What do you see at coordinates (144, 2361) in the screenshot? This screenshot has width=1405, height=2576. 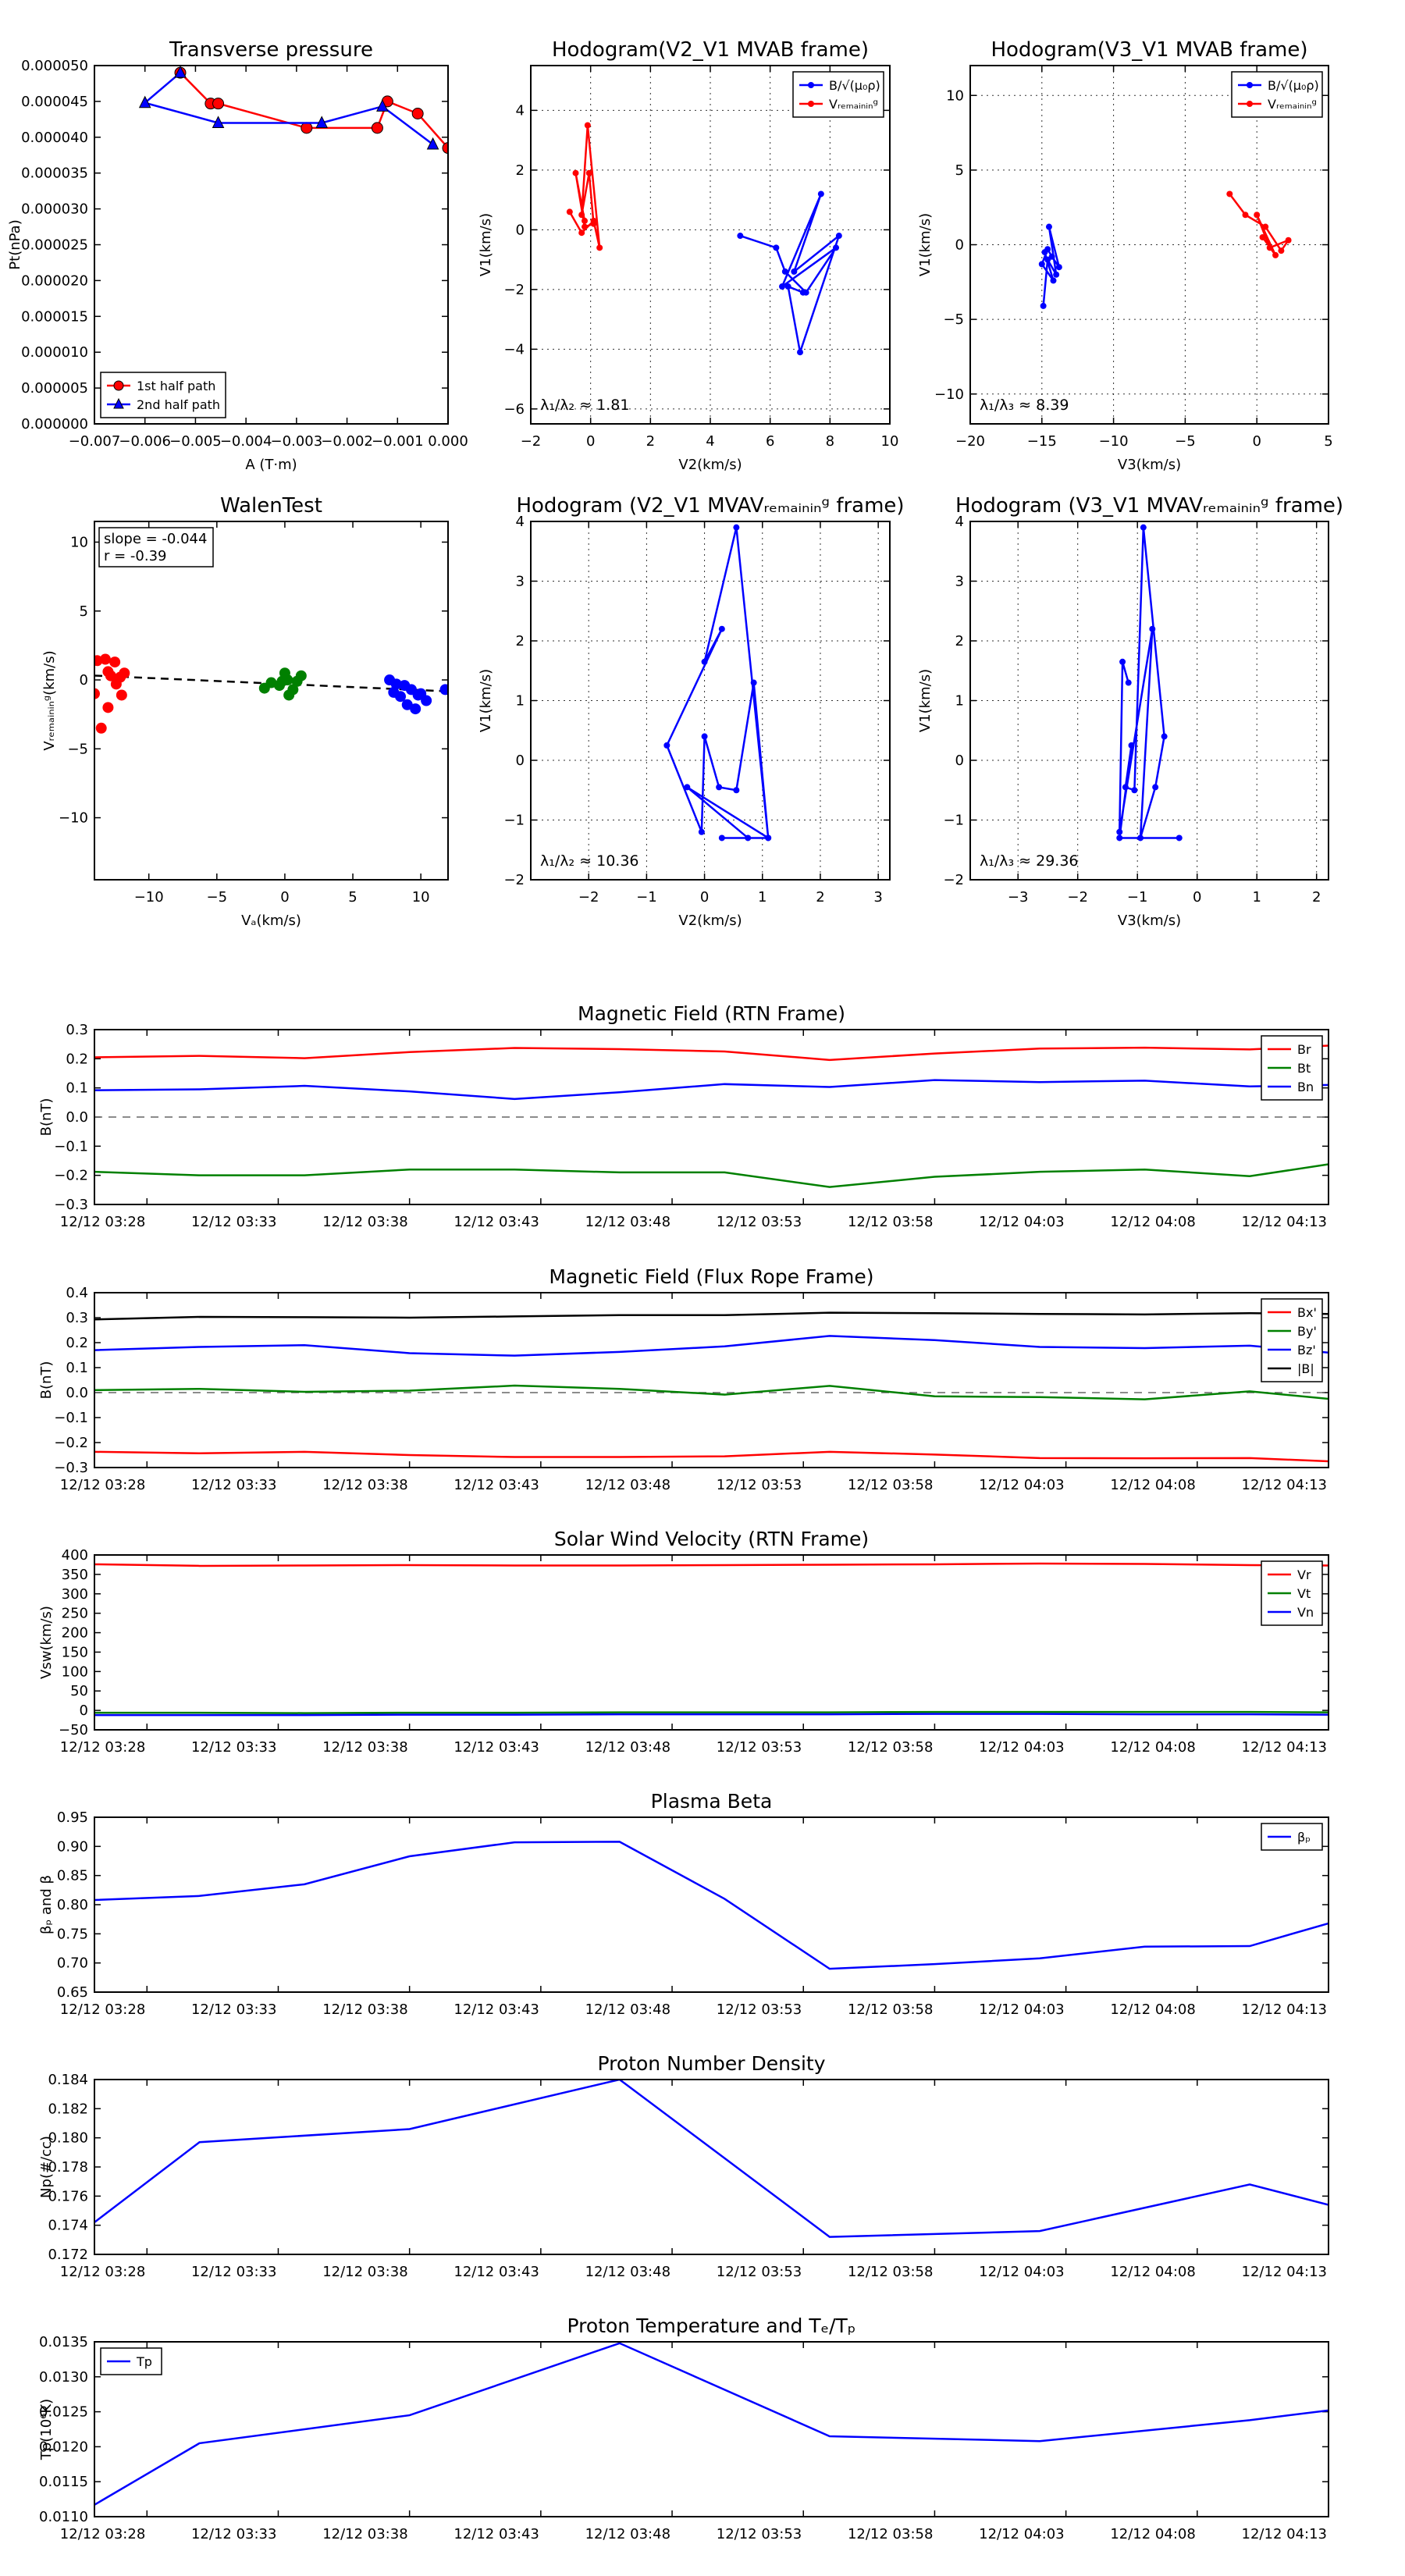 I see `legend-label: Tp` at bounding box center [144, 2361].